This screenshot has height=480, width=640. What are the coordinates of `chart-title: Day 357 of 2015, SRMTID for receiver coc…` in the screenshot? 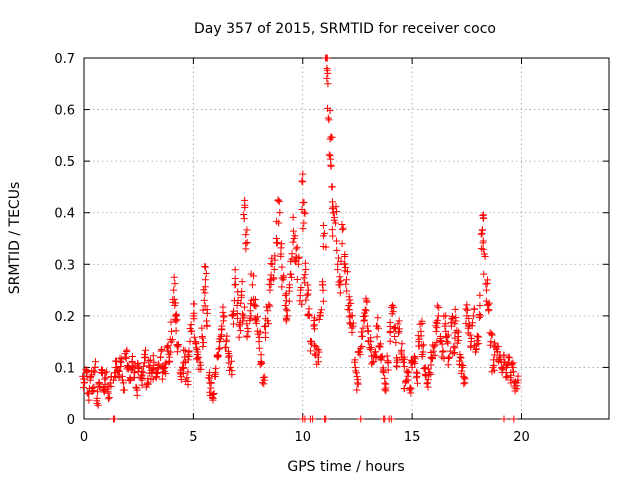 It's located at (345, 29).